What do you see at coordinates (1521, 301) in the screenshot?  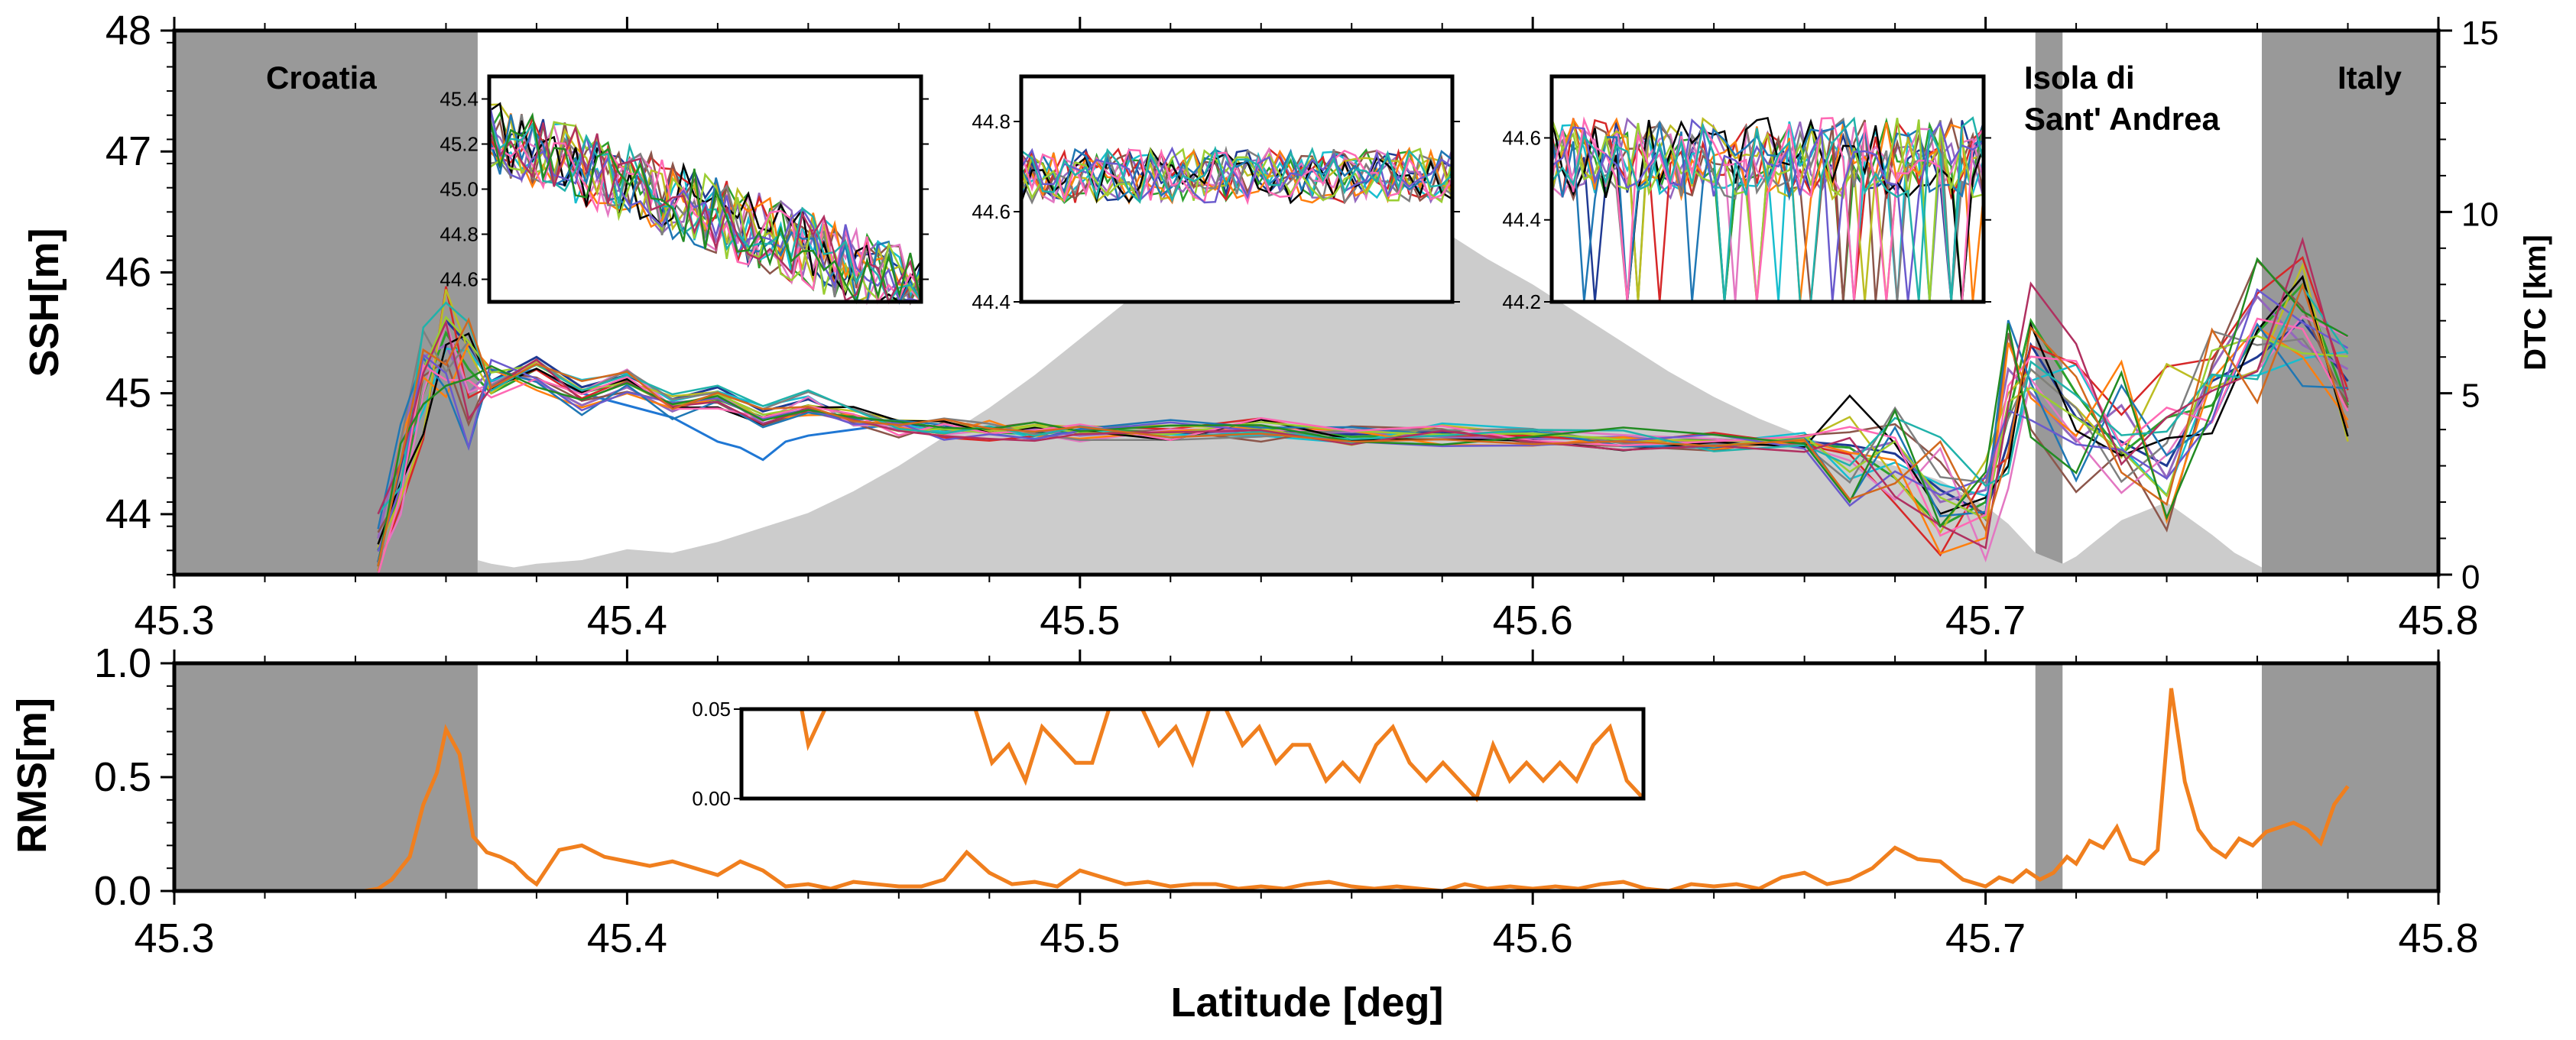 I see `inset-y-tick-label: 44.2` at bounding box center [1521, 301].